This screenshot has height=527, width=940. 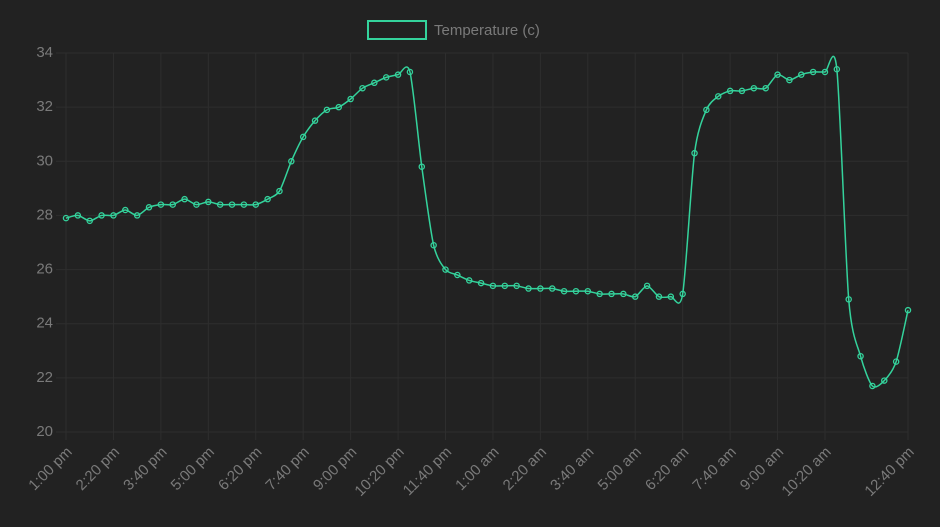 What do you see at coordinates (477, 469) in the screenshot?
I see `x-tick-label: 1:00 am` at bounding box center [477, 469].